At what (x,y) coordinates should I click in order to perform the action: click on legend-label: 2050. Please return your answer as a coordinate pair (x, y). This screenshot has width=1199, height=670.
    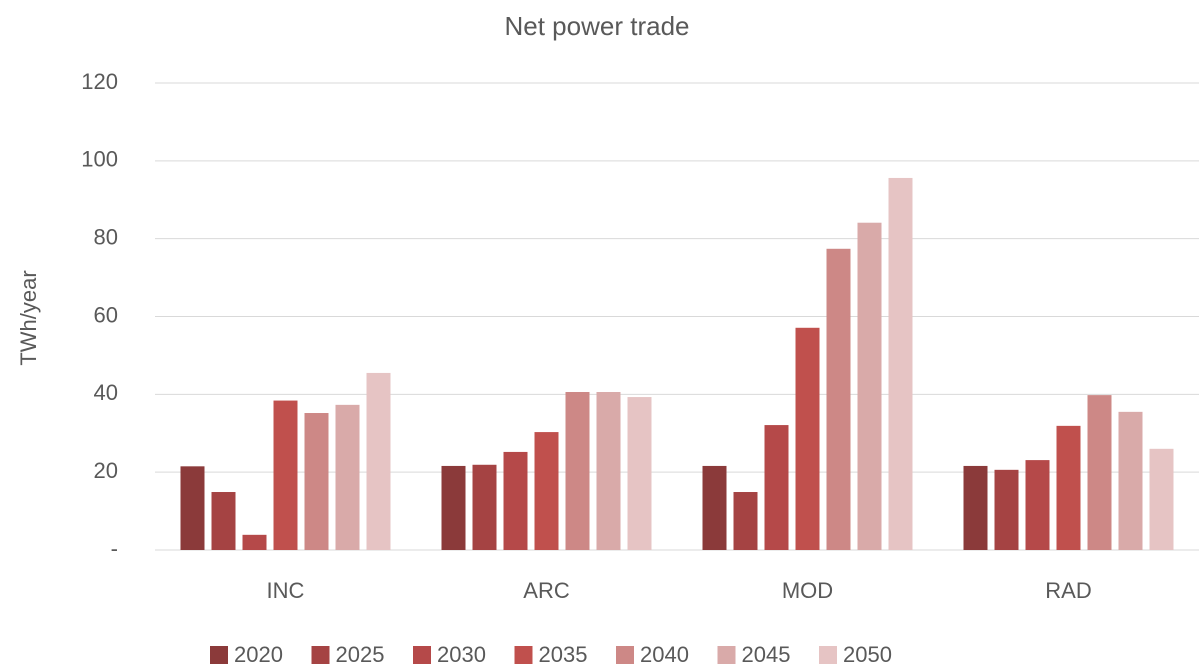
    Looking at the image, I should click on (867, 654).